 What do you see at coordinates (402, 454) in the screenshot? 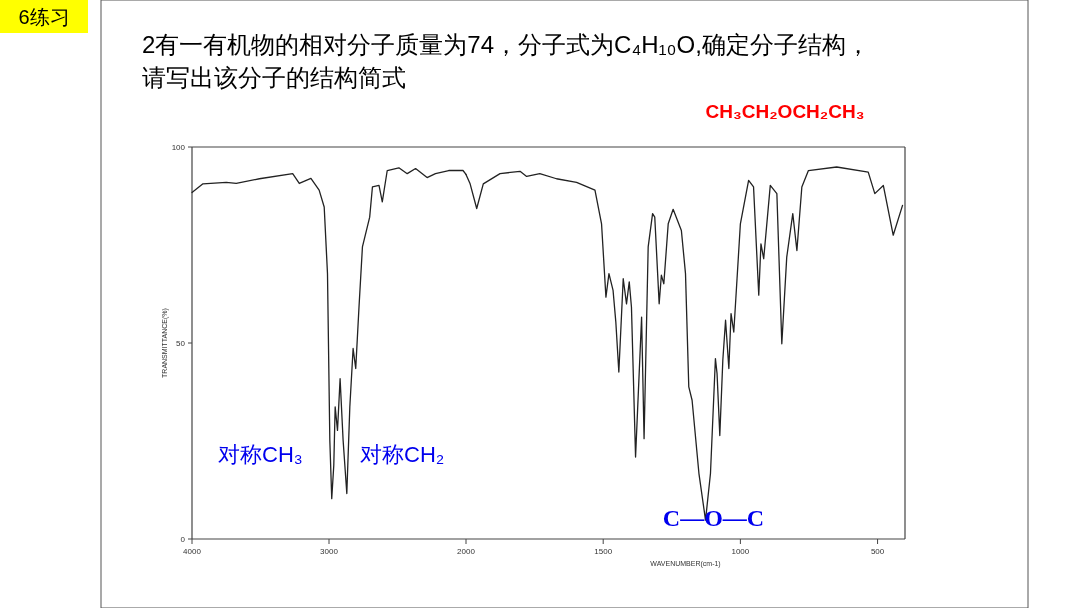
I see `annotation: 对称CH₂` at bounding box center [402, 454].